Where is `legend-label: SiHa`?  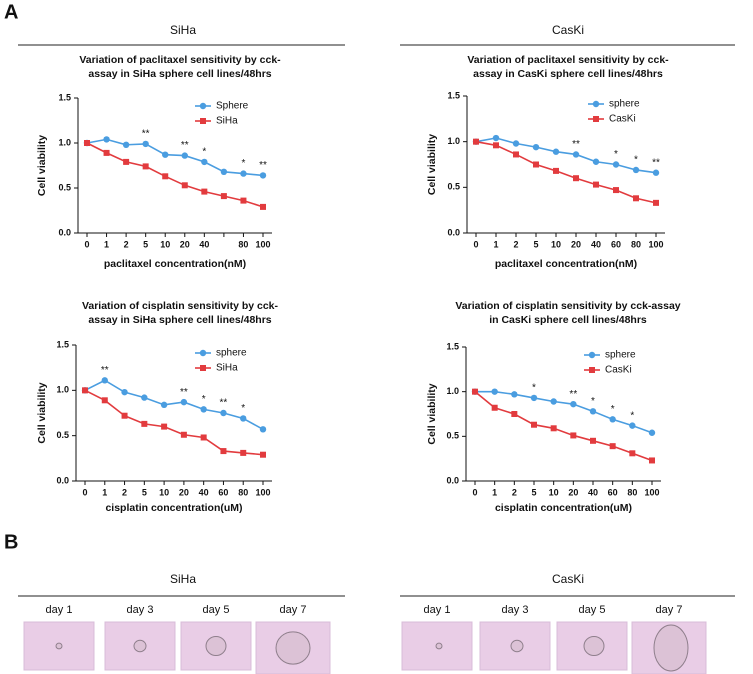
legend-label: SiHa is located at coordinates (227, 368).